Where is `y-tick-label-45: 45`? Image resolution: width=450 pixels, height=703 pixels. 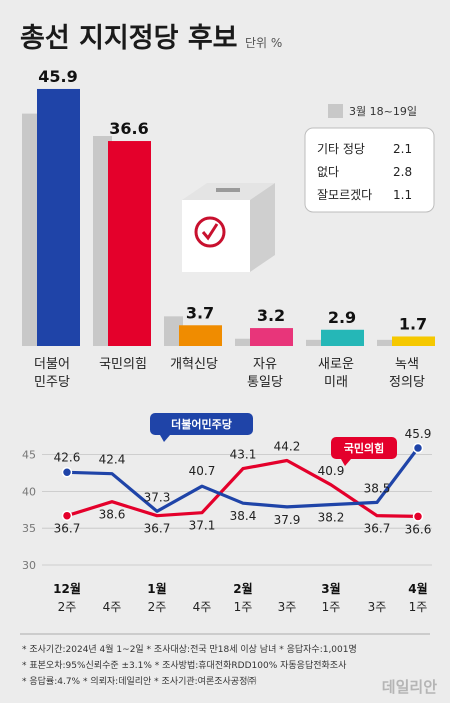
y-tick-label-45: 45 is located at coordinates (29, 455).